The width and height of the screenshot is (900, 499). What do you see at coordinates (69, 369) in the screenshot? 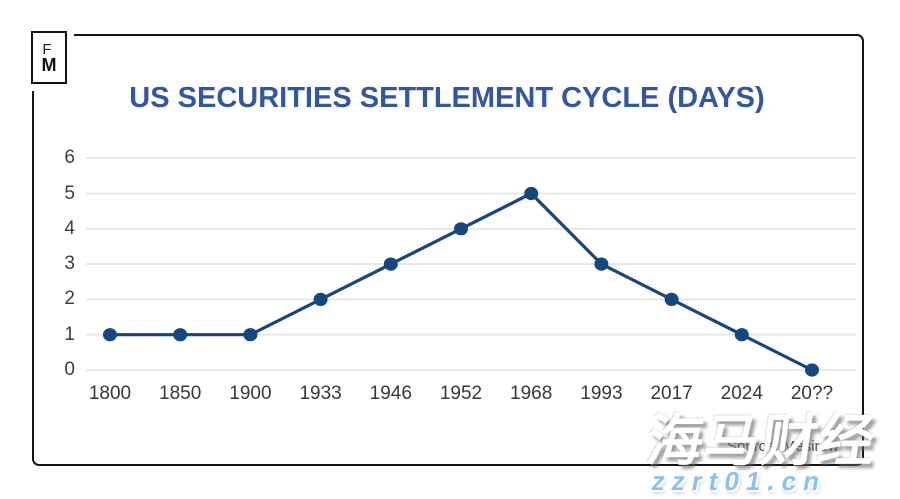
I see `y-tick-label: 0` at bounding box center [69, 369].